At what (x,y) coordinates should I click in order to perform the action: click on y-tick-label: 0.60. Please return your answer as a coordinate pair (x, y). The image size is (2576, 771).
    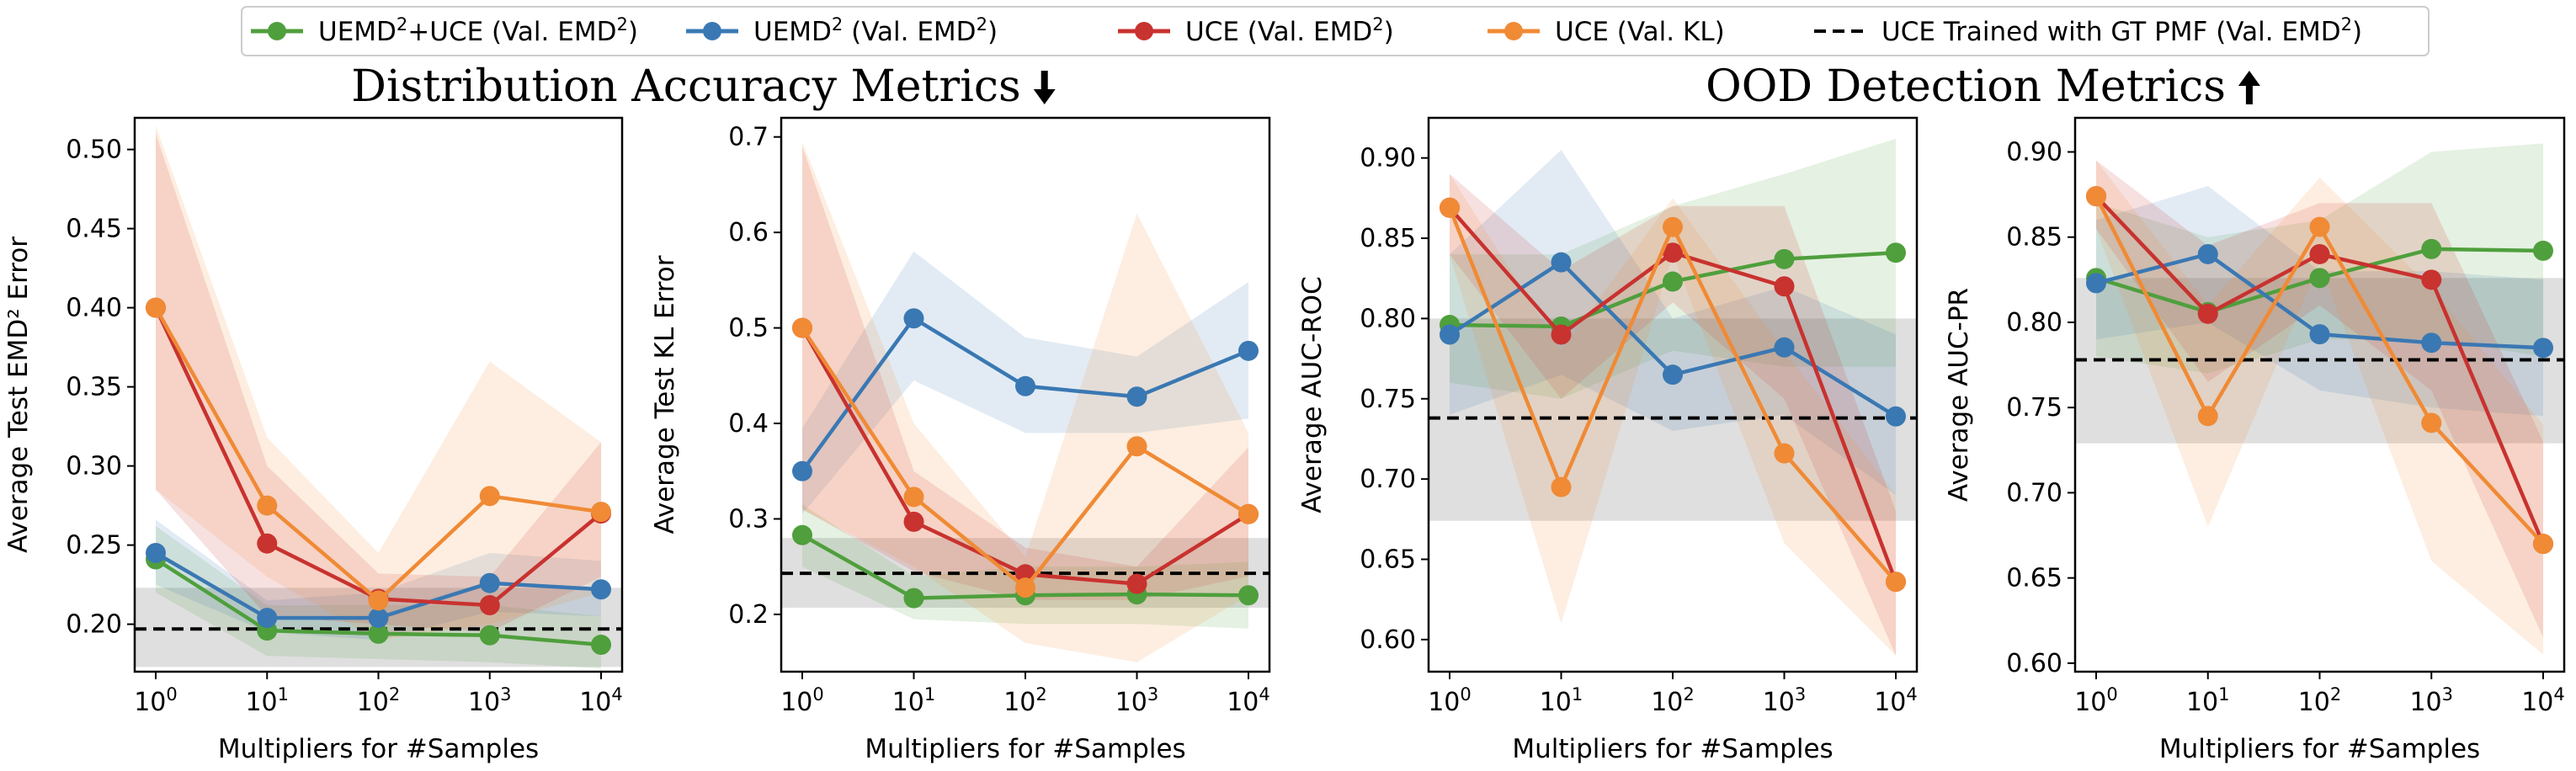
    Looking at the image, I should click on (2034, 663).